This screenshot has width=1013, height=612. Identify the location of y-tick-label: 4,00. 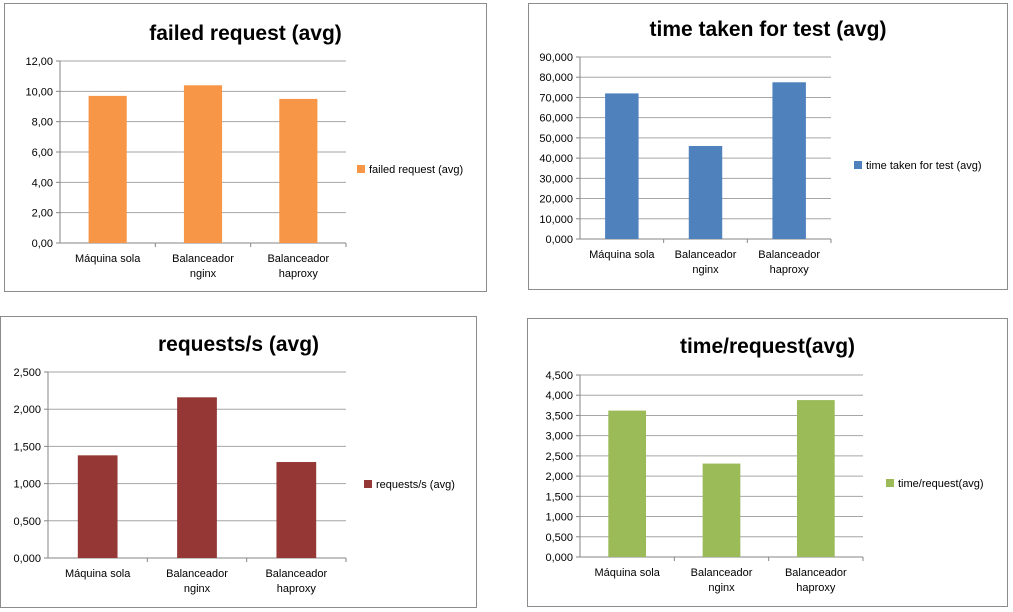
(42, 183).